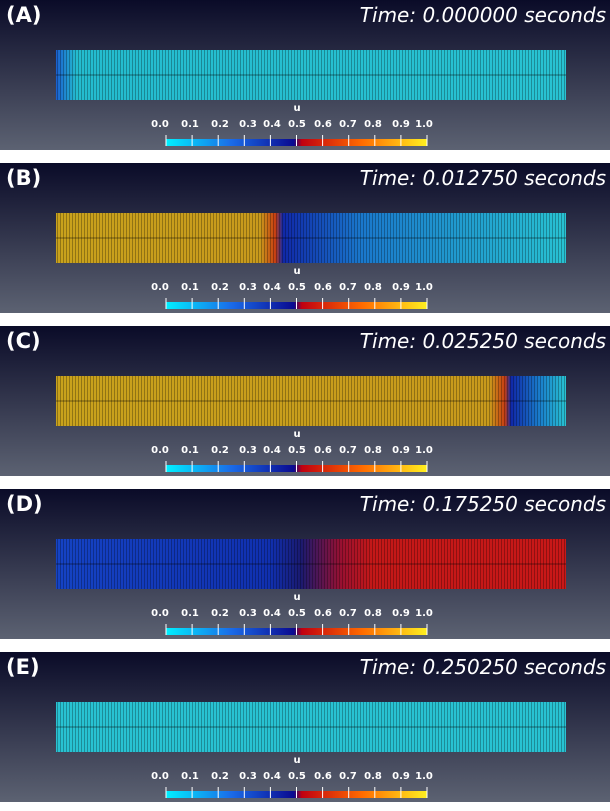 This screenshot has width=610, height=811. What do you see at coordinates (483, 504) in the screenshot?
I see `time-label: Time: 0.175250 seconds` at bounding box center [483, 504].